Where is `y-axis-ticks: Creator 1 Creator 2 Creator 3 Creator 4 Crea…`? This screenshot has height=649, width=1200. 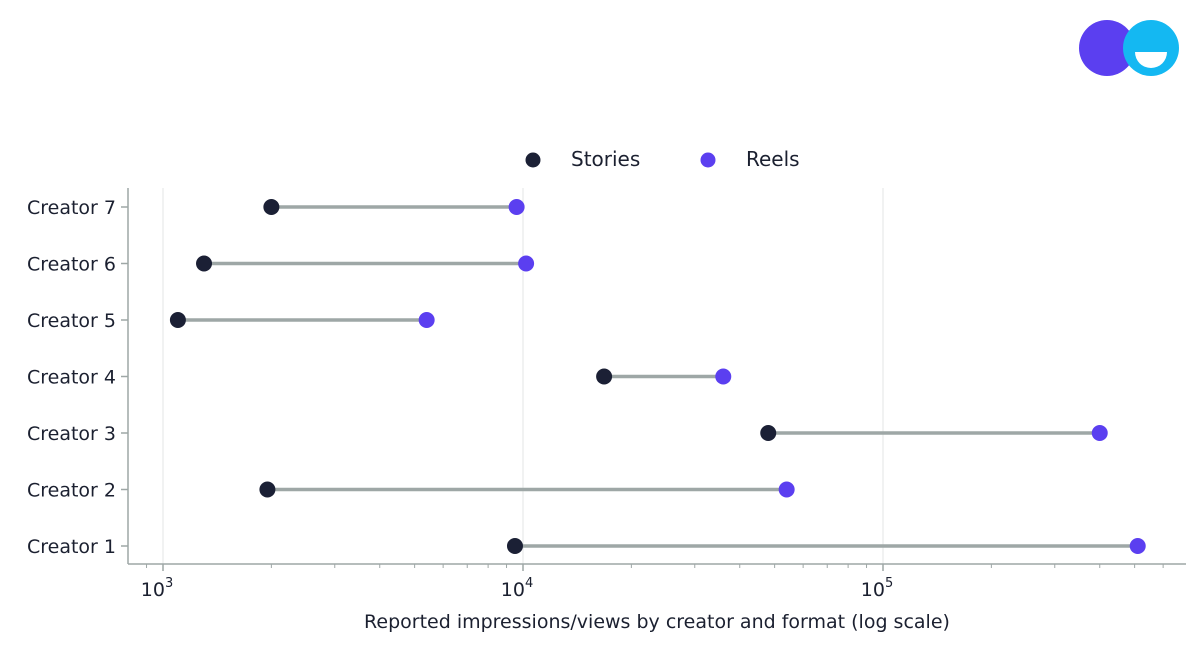
y-axis-ticks: Creator 1 Creator 2 Creator 3 Creator 4 Crea… is located at coordinates (77, 377).